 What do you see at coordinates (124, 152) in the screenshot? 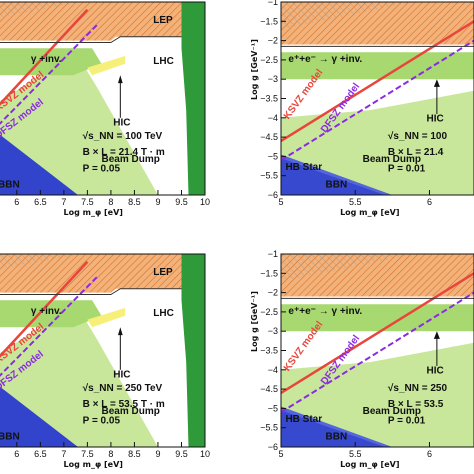
I see `info-line: B × L = 21.4 T · m` at bounding box center [124, 152].